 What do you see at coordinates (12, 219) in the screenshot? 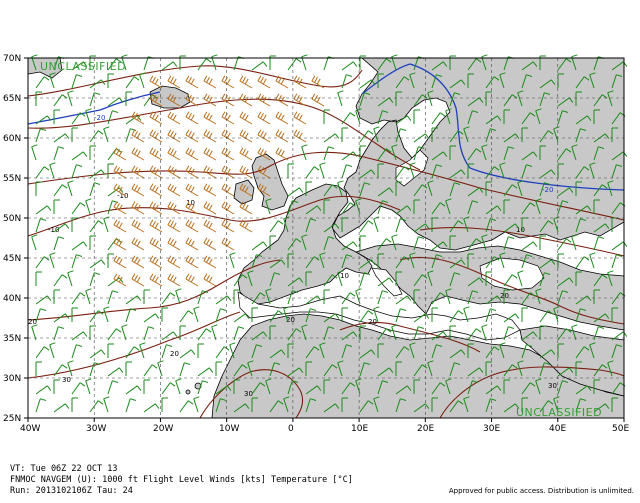
I see `lat-label: 50N` at bounding box center [12, 219].